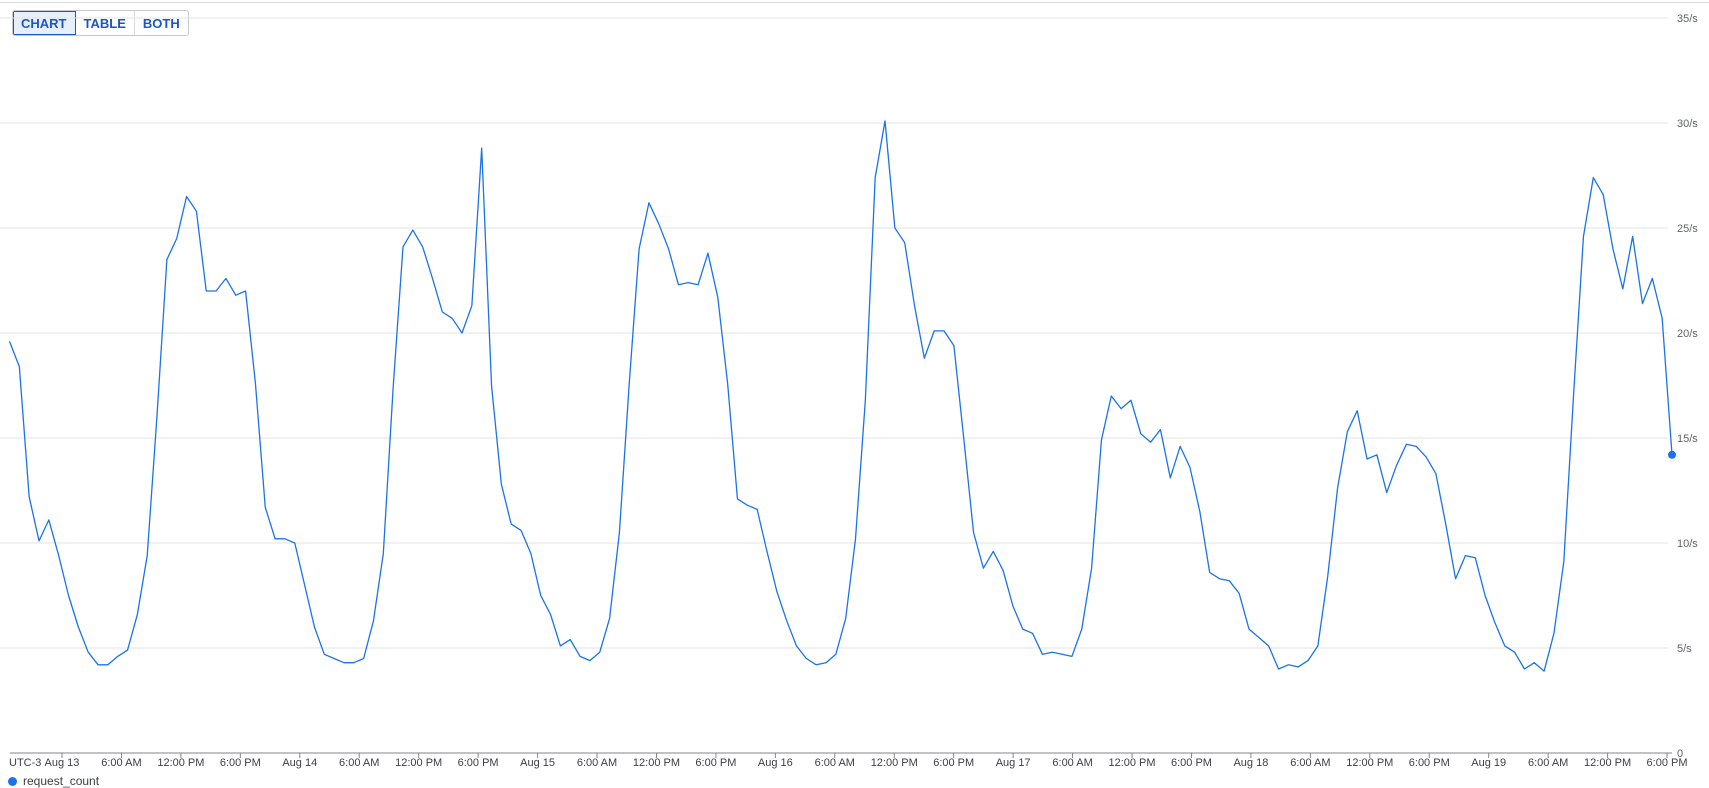 This screenshot has width=1709, height=788. What do you see at coordinates (775, 763) in the screenshot?
I see `x-tick-label: Aug 16` at bounding box center [775, 763].